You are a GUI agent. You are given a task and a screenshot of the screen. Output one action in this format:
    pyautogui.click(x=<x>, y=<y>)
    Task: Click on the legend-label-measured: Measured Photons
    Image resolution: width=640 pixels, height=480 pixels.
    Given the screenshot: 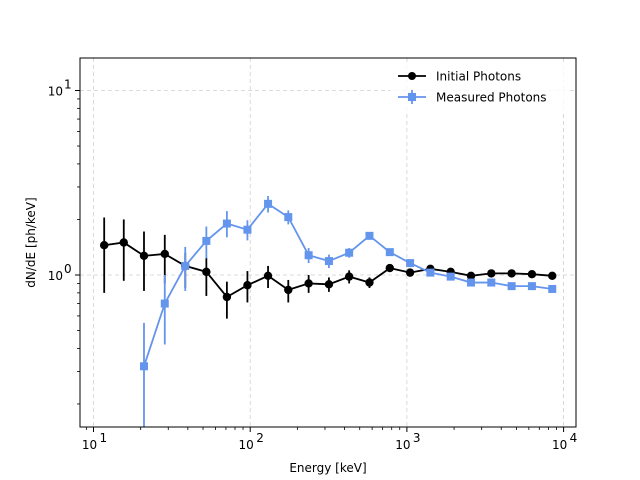 What is the action you would take?
    pyautogui.click(x=491, y=98)
    